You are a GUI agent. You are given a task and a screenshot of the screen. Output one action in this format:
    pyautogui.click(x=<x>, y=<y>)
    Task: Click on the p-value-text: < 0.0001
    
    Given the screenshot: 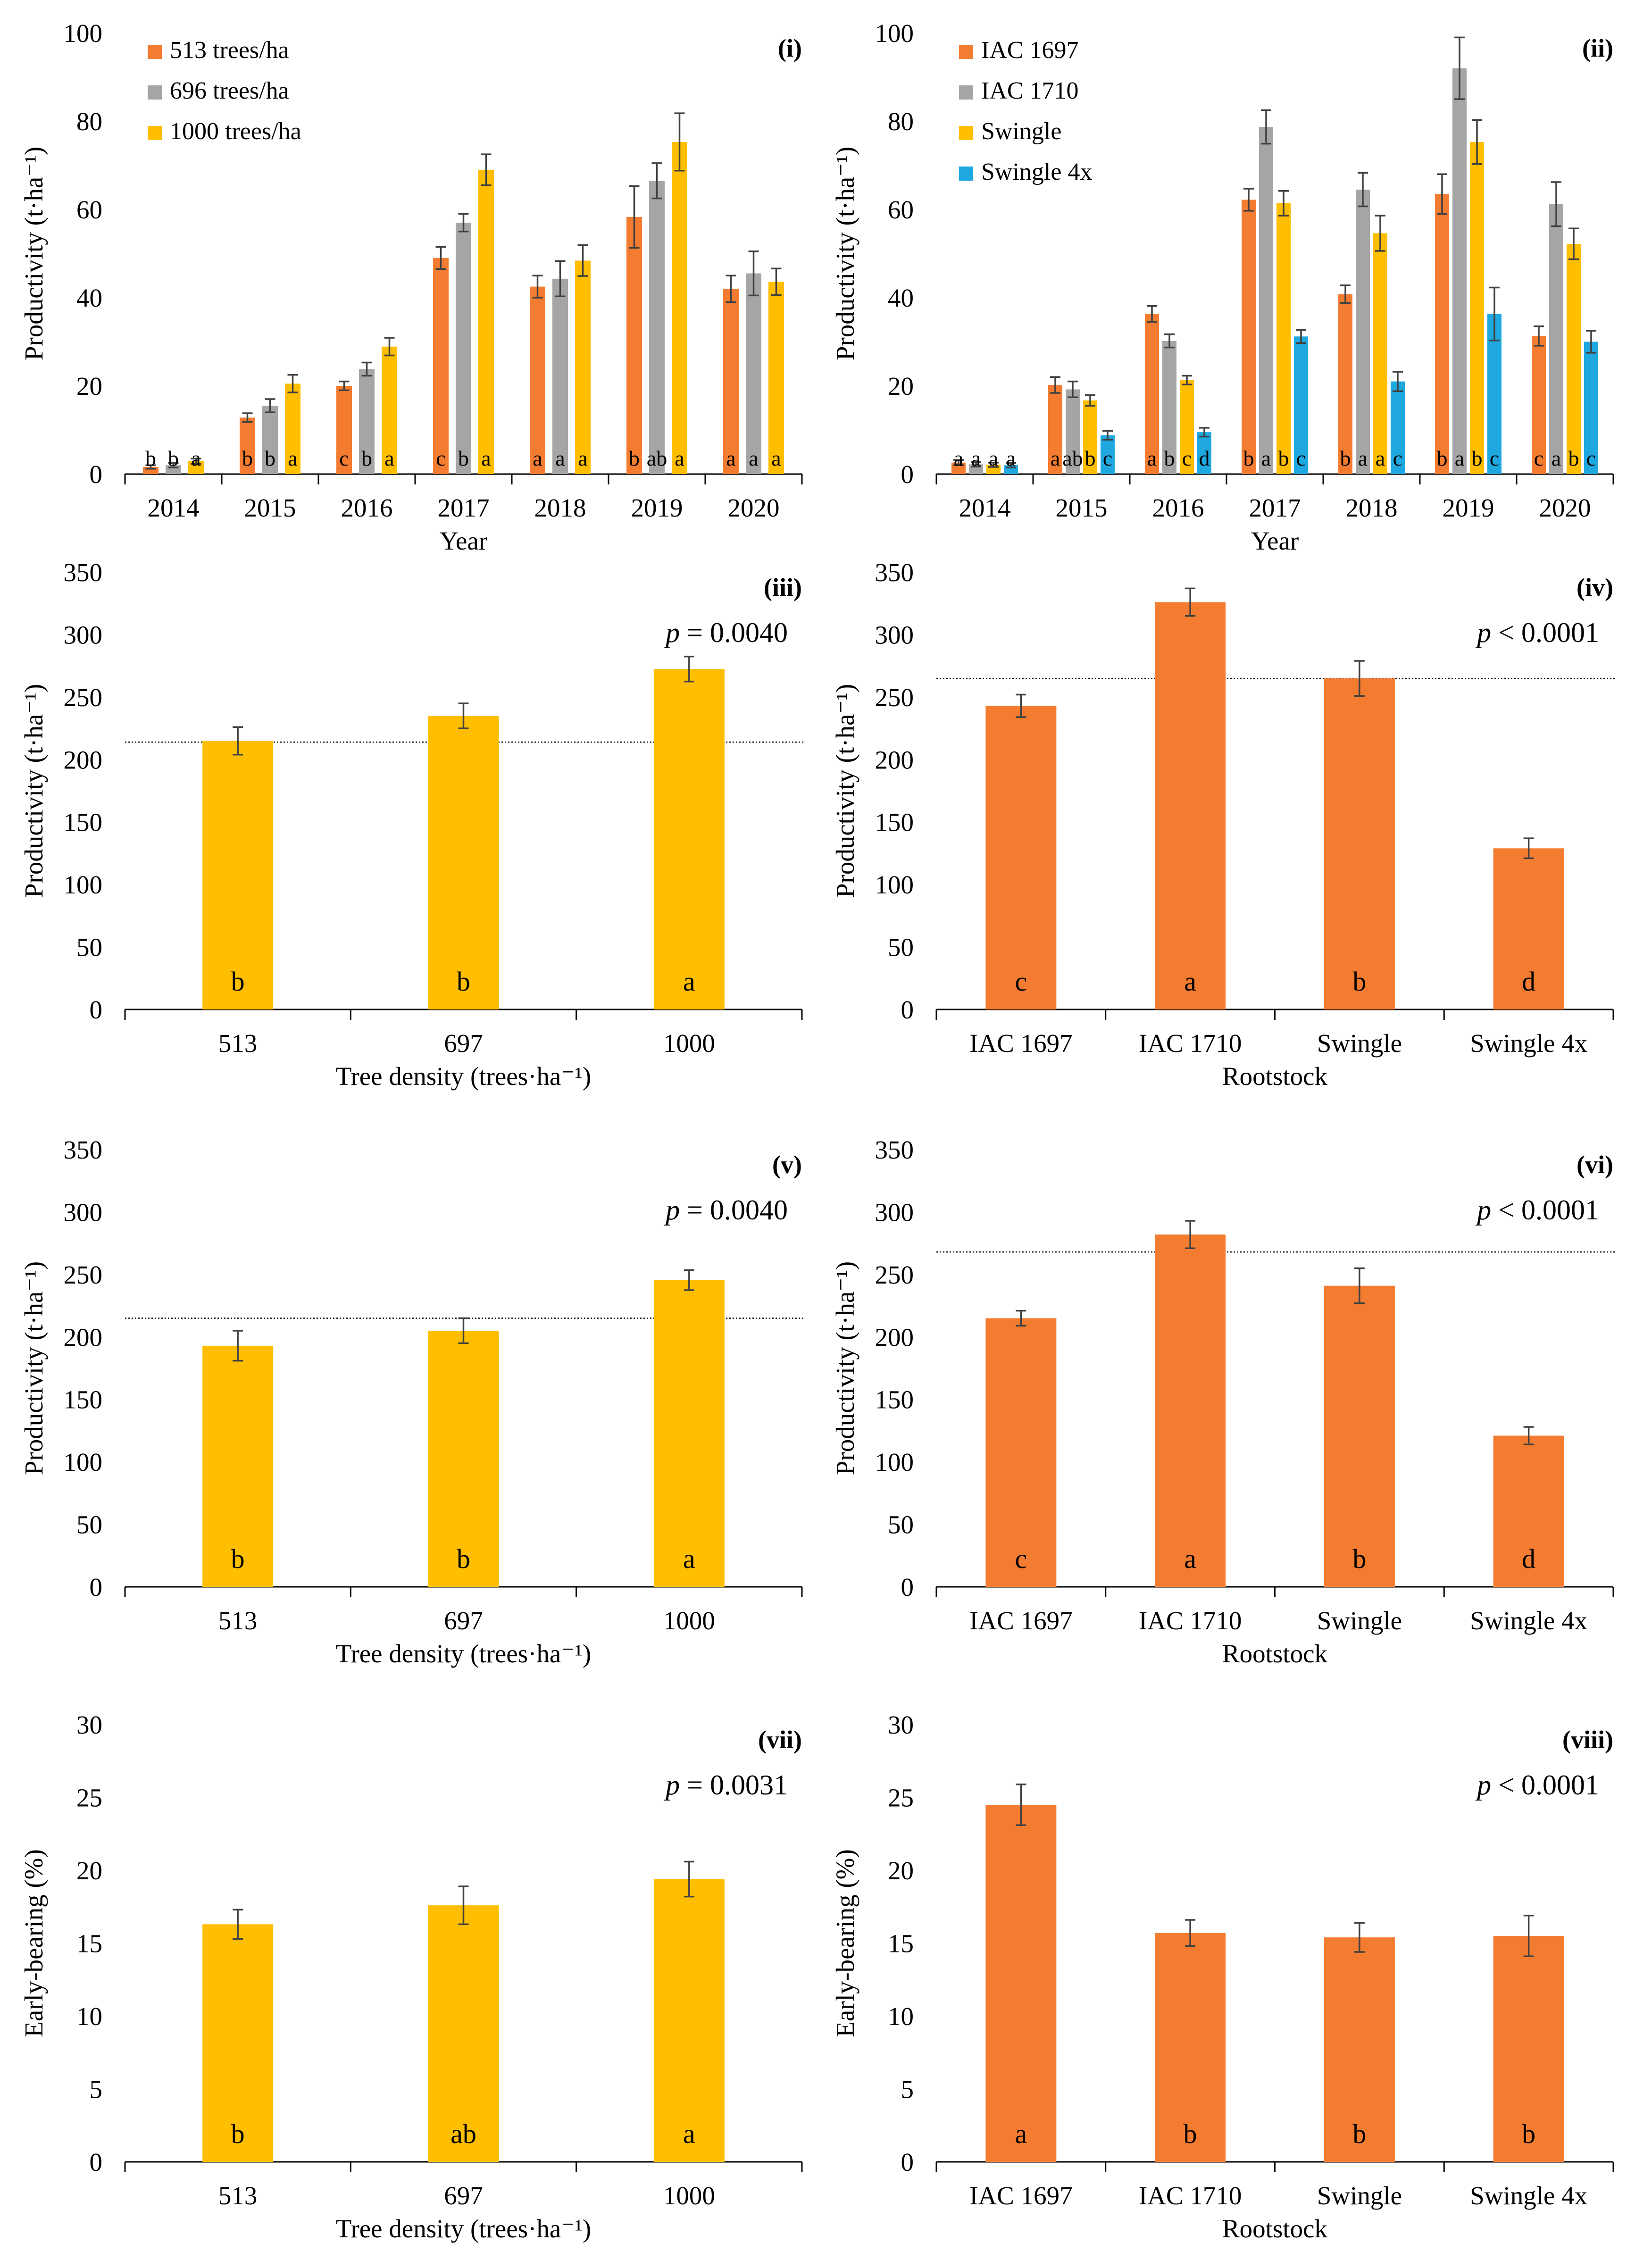 What is the action you would take?
    pyautogui.click(x=1545, y=1210)
    